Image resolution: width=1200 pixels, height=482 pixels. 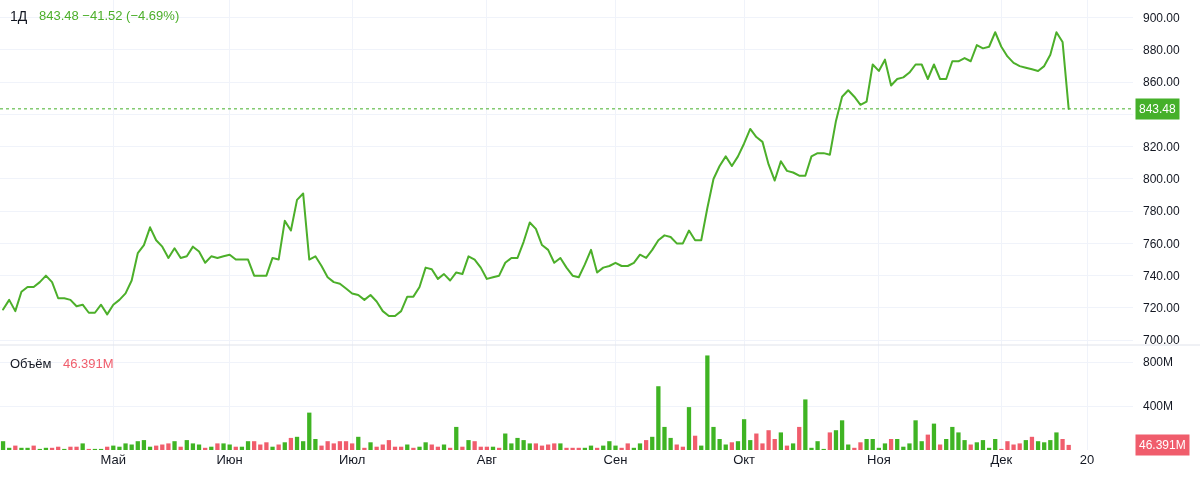 I want to click on bar, so click(x=3, y=445).